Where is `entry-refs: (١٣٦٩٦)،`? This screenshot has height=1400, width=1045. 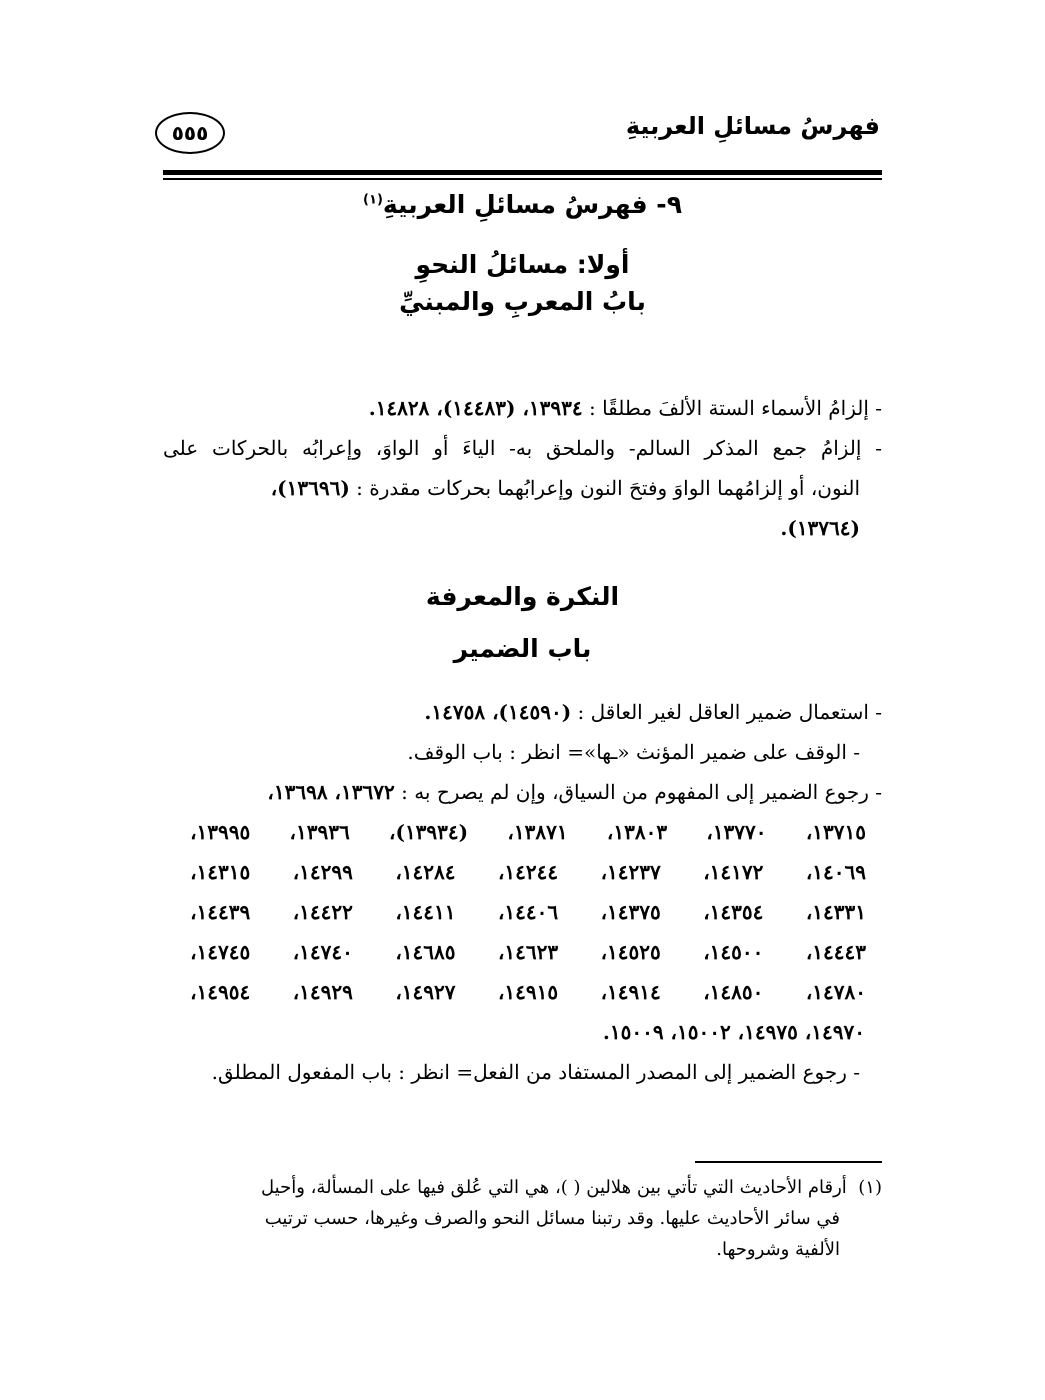 entry-refs: (١٣٦٩٦)، is located at coordinates (310, 488).